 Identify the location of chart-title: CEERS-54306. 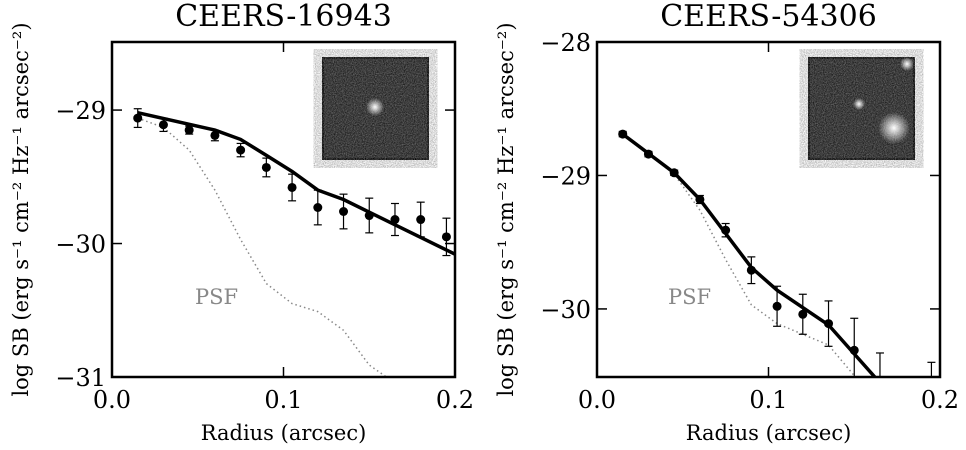
(768, 17).